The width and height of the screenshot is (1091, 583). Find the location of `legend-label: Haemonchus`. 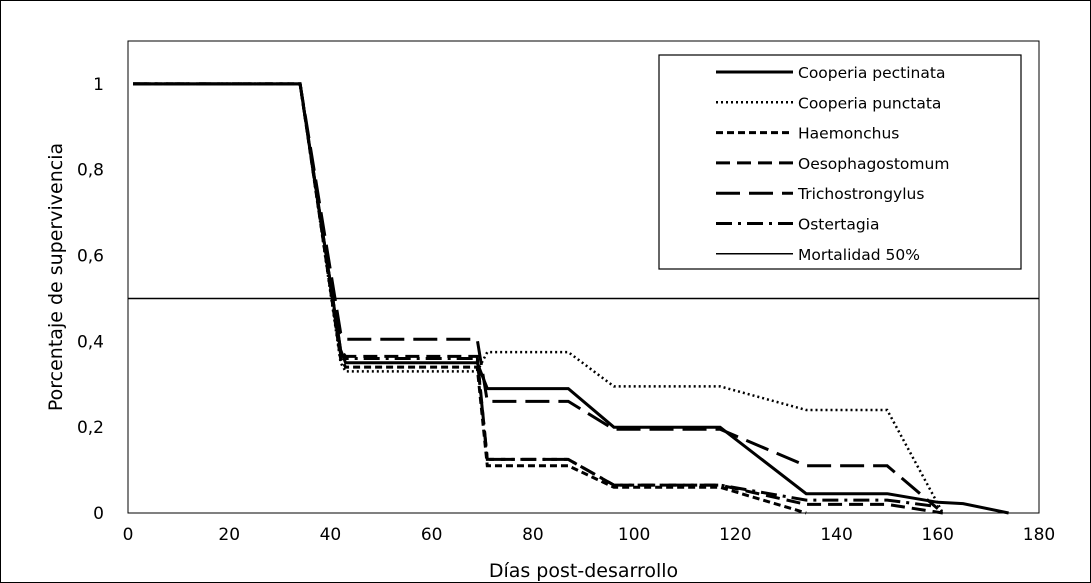

legend-label: Haemonchus is located at coordinates (848, 134).